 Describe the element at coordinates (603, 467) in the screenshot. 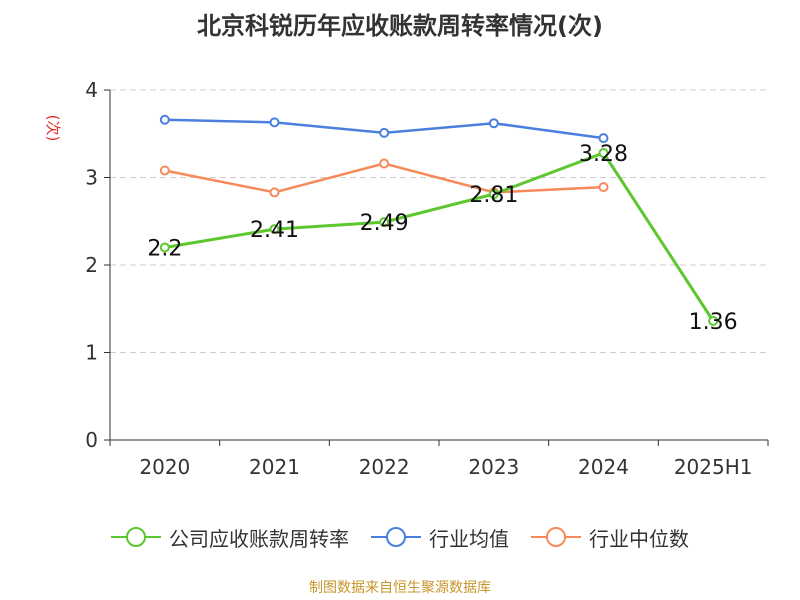

I see `x-tick-label: 2024` at that location.